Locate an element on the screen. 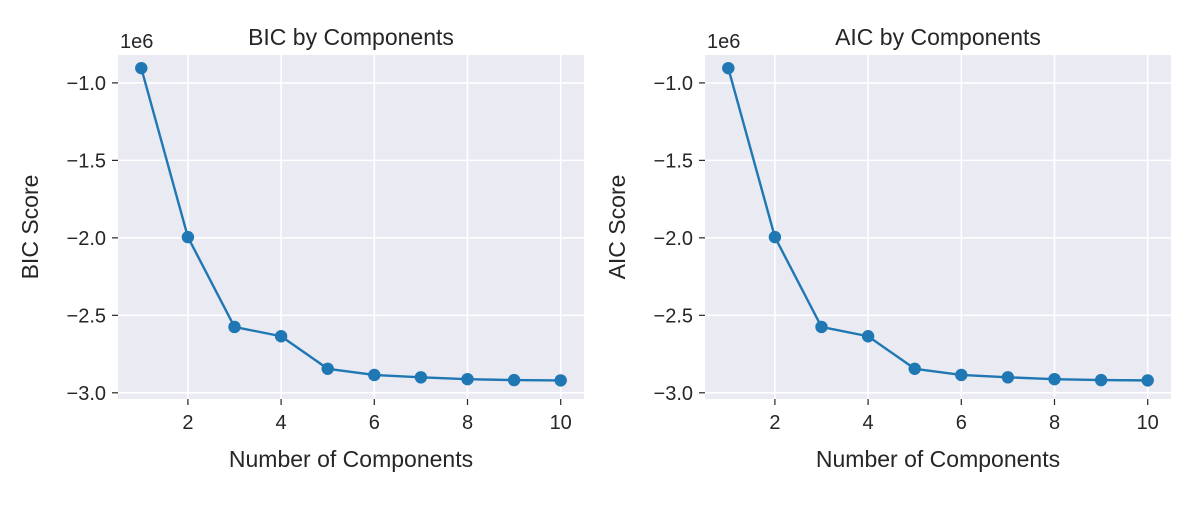 The width and height of the screenshot is (1200, 505). bic-y-tick-label: −2.5 is located at coordinates (86, 316).